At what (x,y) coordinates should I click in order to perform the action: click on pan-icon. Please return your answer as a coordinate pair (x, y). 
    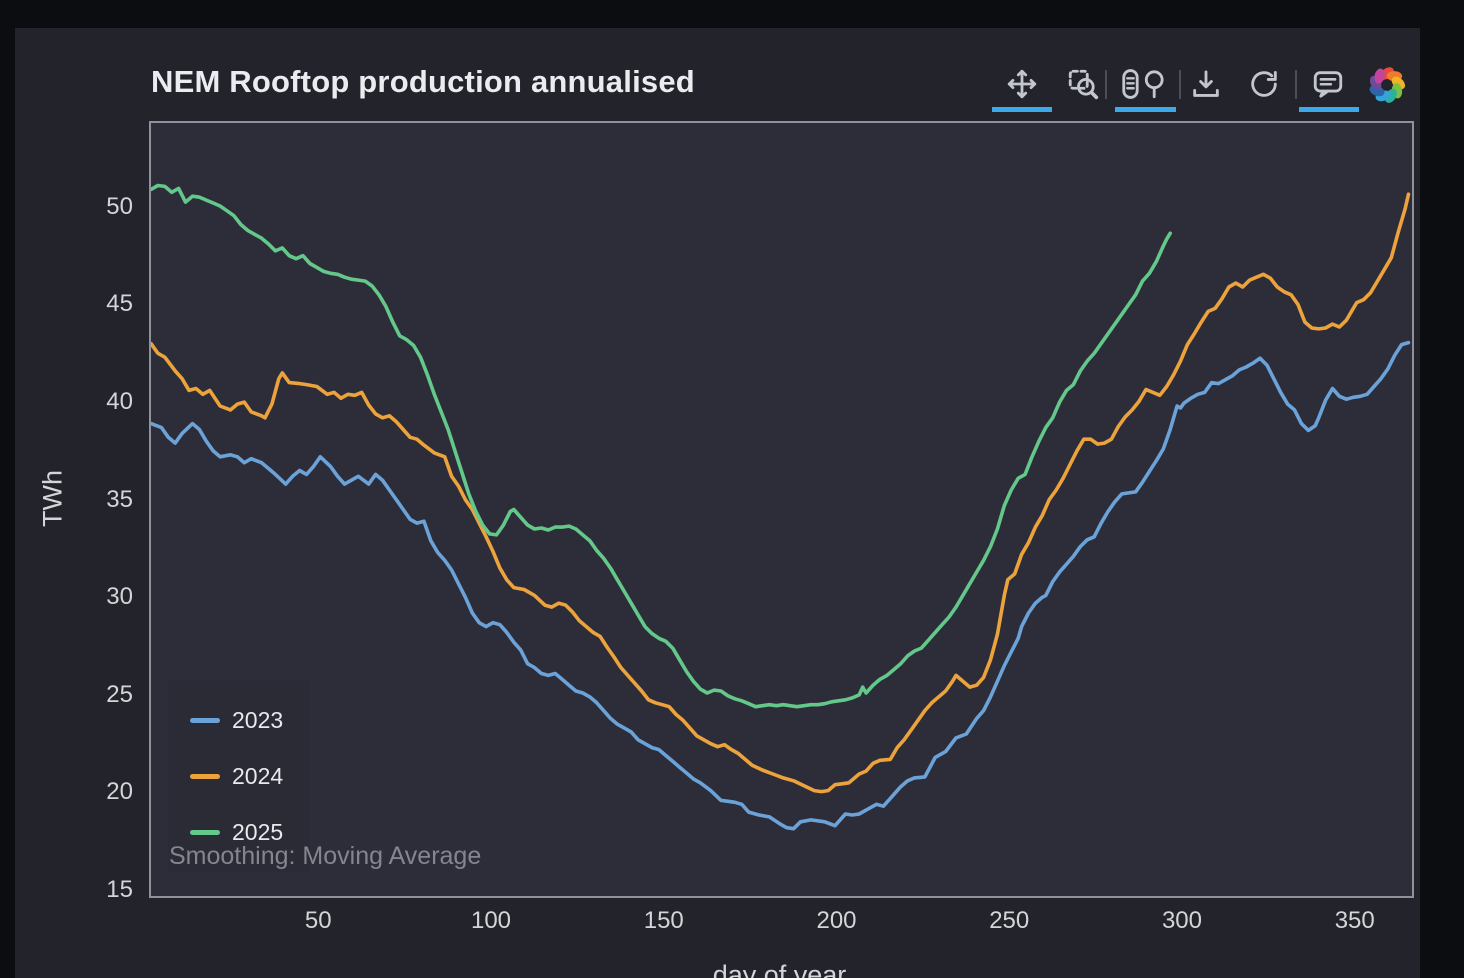
    Looking at the image, I should click on (1022, 84).